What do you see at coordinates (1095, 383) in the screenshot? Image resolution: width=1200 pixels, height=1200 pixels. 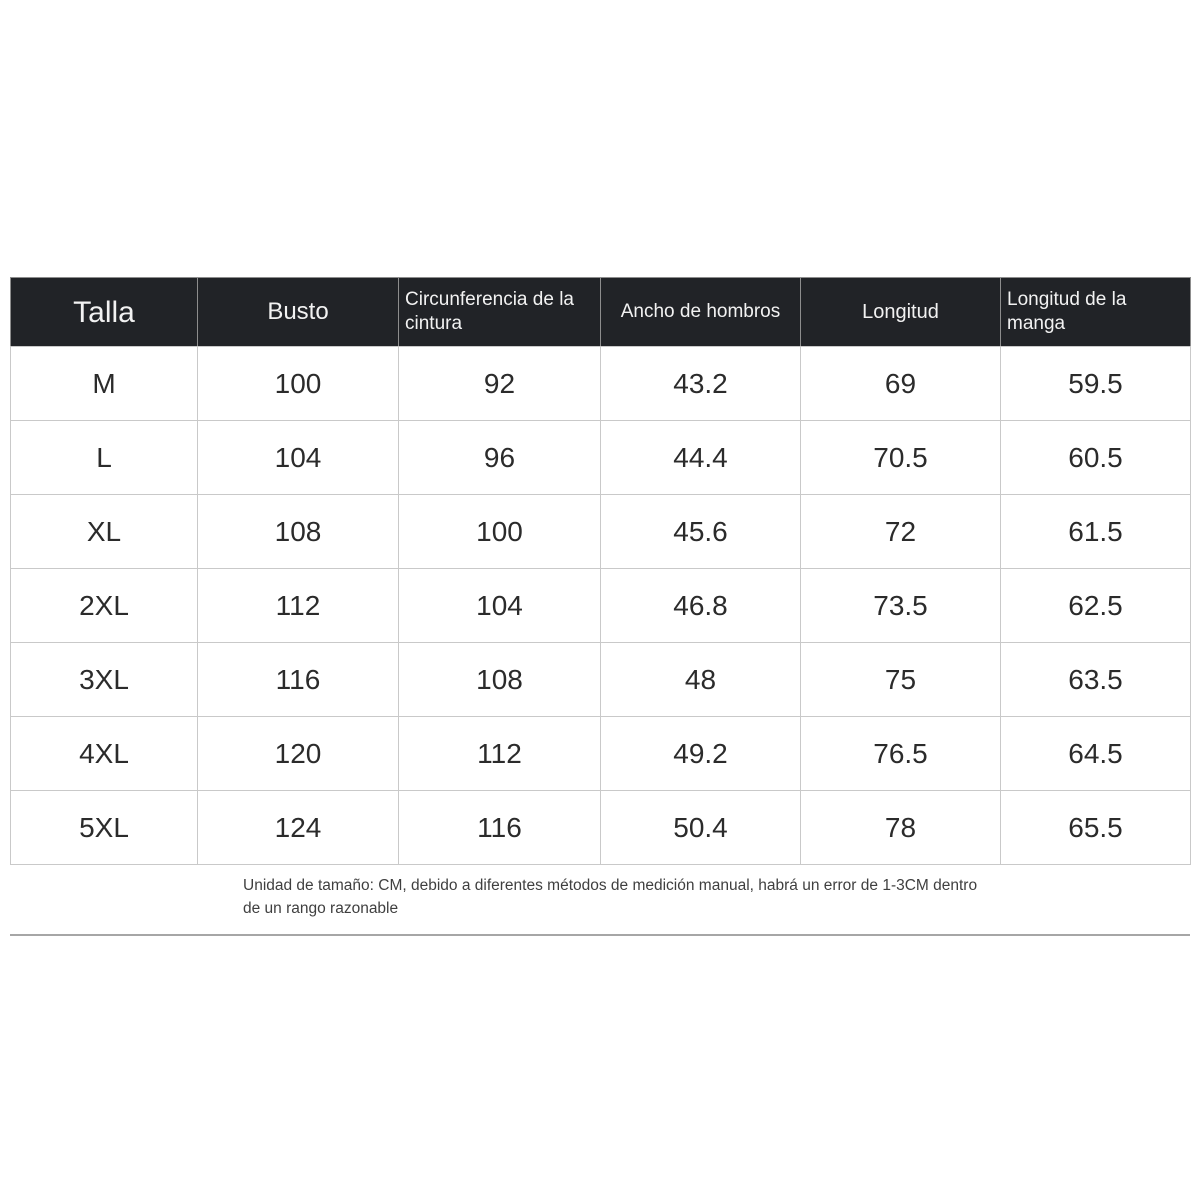 I see `value-cell: 59.5` at bounding box center [1095, 383].